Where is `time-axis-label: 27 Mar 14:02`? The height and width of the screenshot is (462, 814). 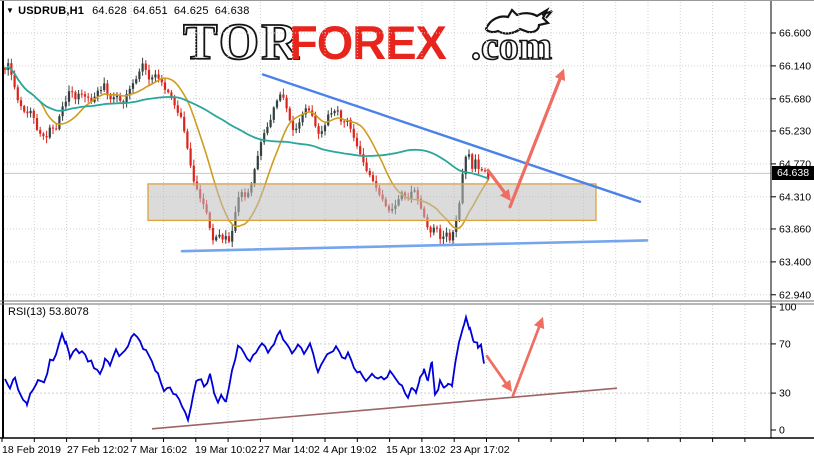 time-axis-label: 27 Mar 14:02 is located at coordinates (289, 450).